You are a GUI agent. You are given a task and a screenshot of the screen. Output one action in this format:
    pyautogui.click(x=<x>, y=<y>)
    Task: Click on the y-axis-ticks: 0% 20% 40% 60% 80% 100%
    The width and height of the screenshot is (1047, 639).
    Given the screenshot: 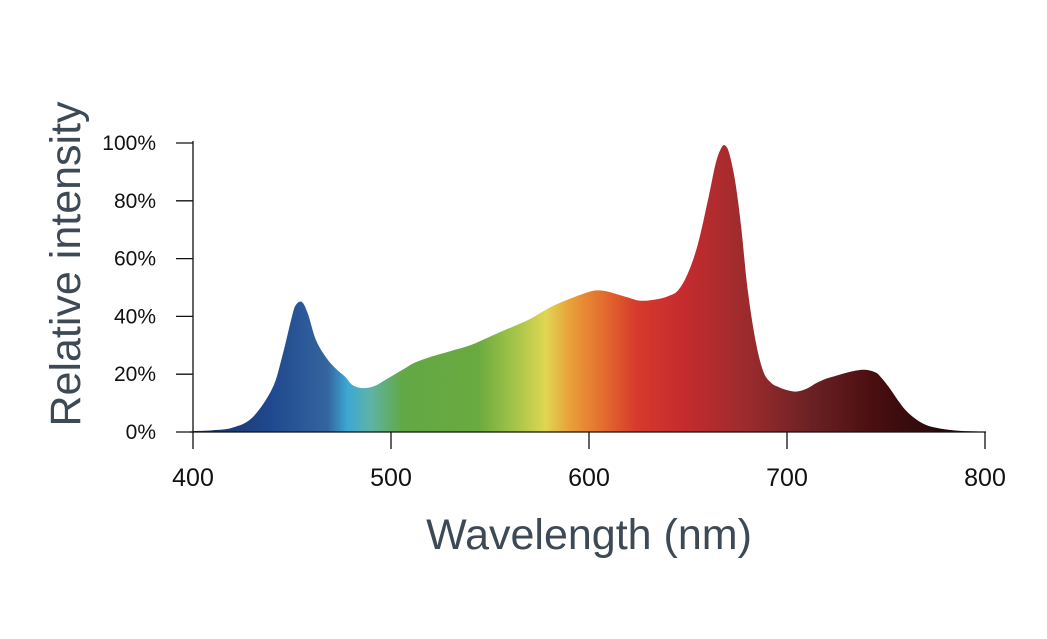 What is the action you would take?
    pyautogui.click(x=147, y=288)
    